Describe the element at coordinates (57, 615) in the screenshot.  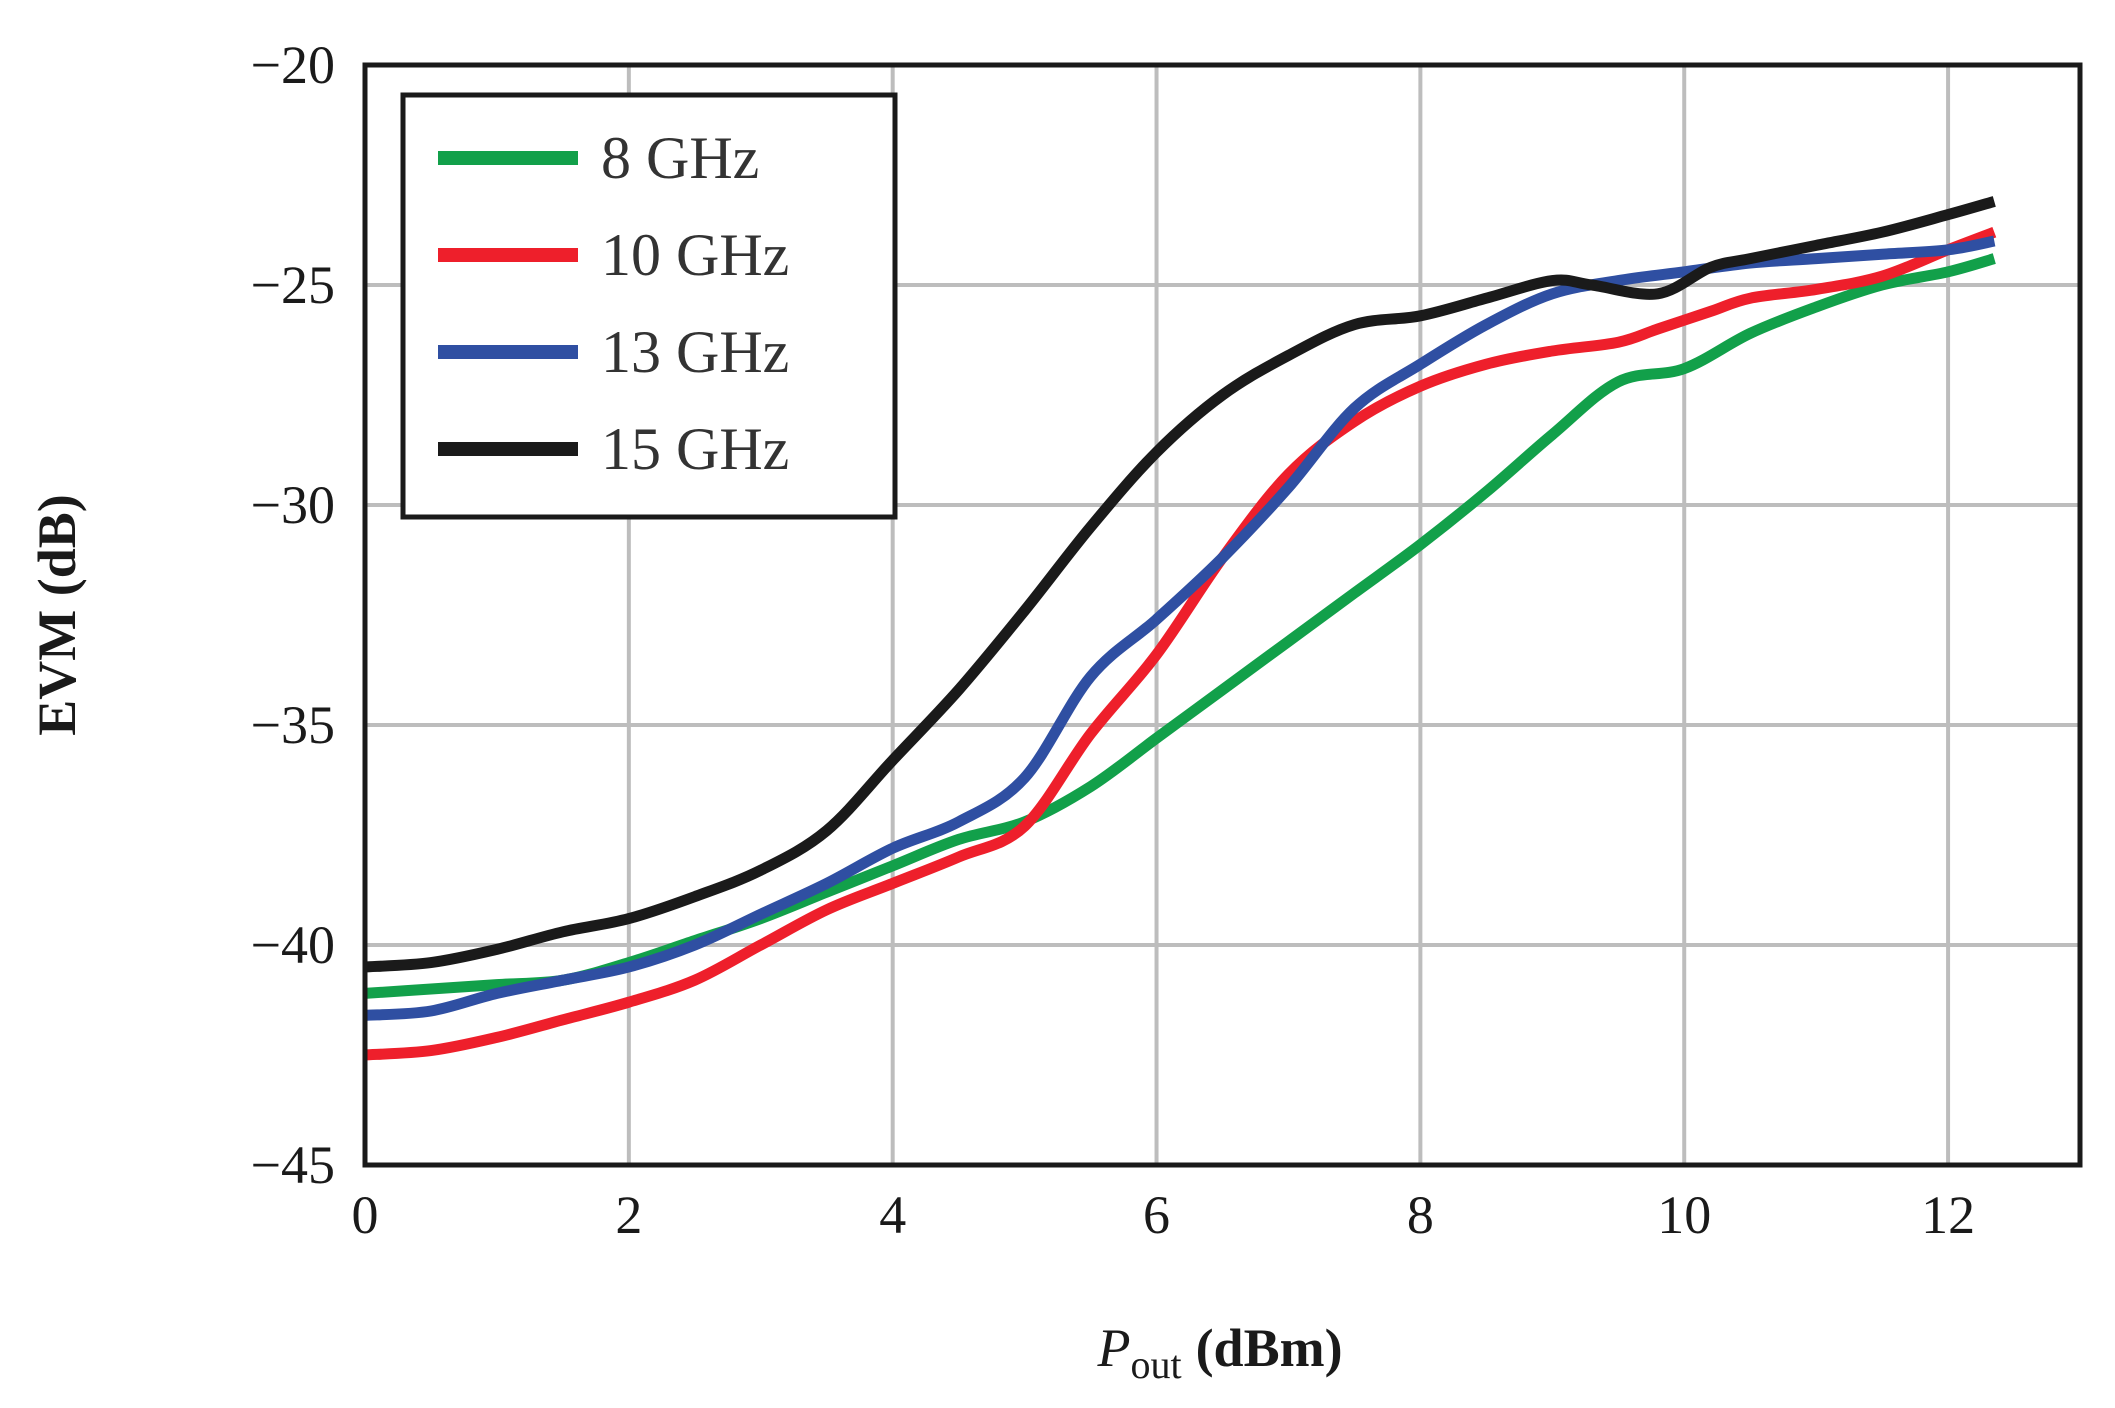
I see `y-axis-title: EVM (dB)` at that location.